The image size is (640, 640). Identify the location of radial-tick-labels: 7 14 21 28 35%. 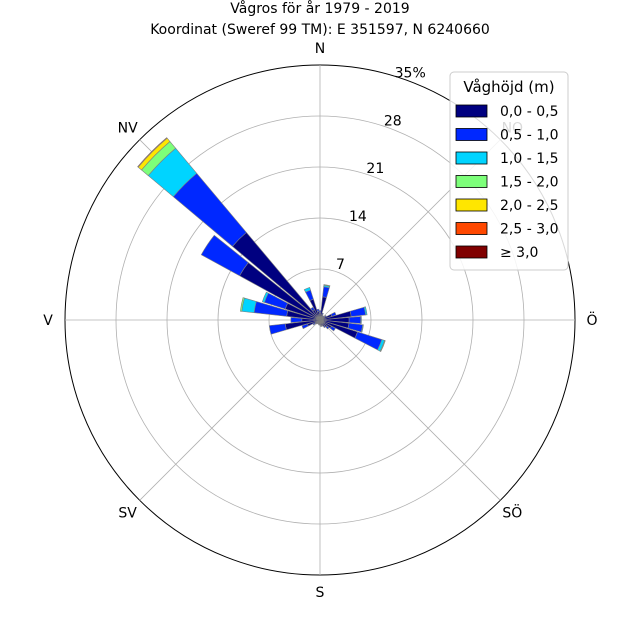
(381, 169).